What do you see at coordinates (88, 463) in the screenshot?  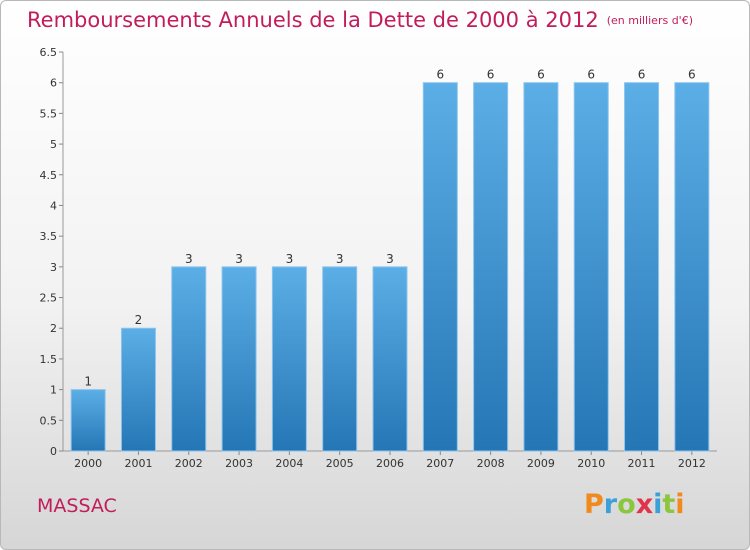 I see `x-tick-label-2000: 2000` at bounding box center [88, 463].